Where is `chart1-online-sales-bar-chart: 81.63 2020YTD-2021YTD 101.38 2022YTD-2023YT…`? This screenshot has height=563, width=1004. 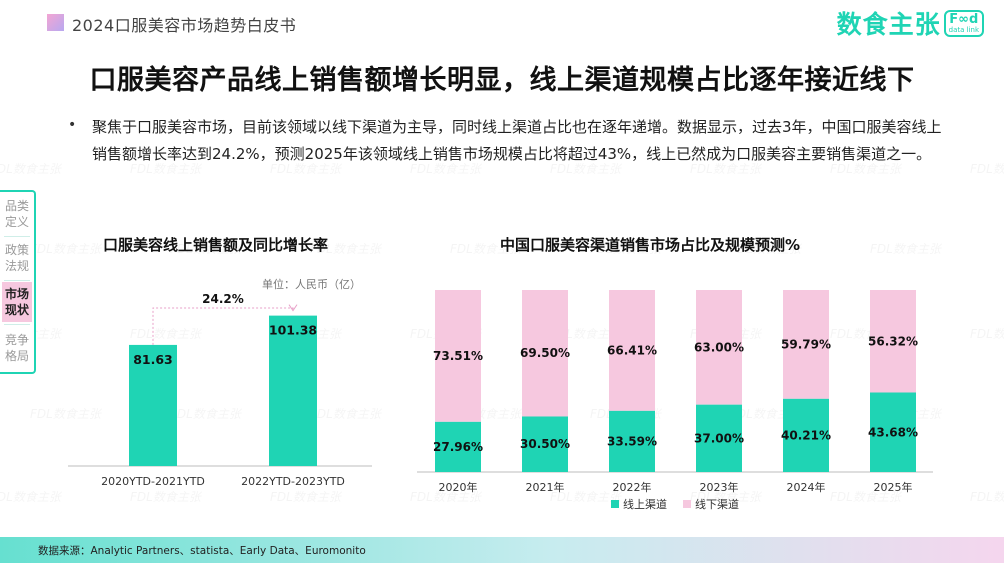
chart1-online-sales-bar-chart: 81.63 2020YTD-2021YTD 101.38 2022YTD-2023YT… is located at coordinates (220, 390).